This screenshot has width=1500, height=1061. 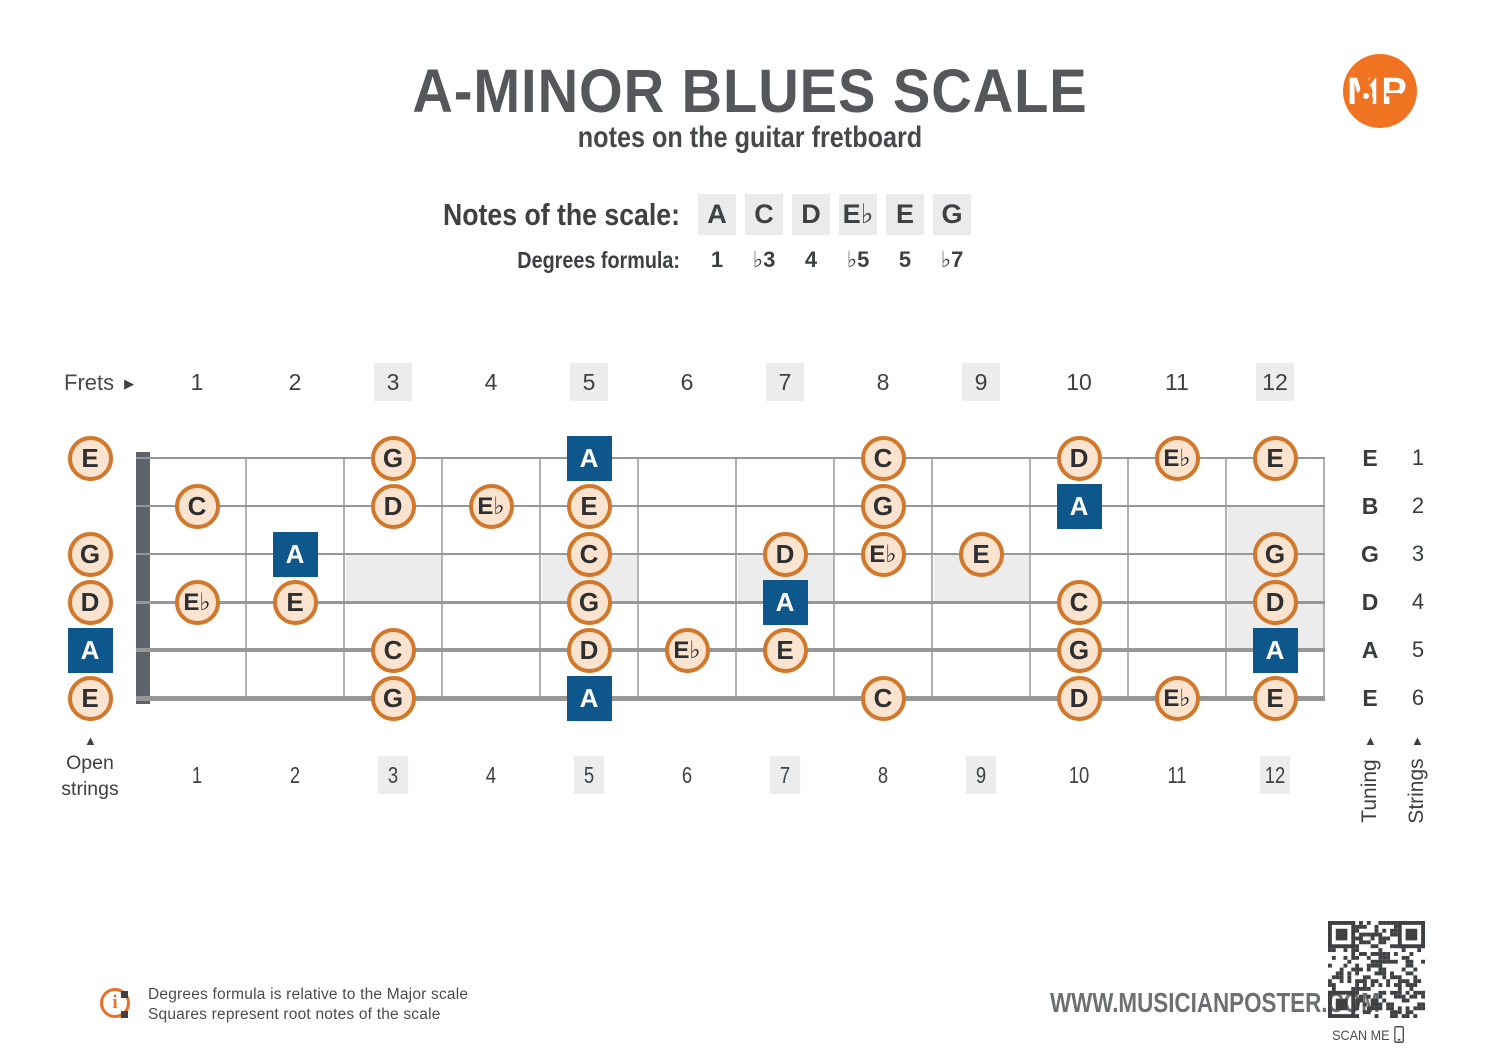 What do you see at coordinates (1079, 650) in the screenshot?
I see `note-G-string5-fret10: G` at bounding box center [1079, 650].